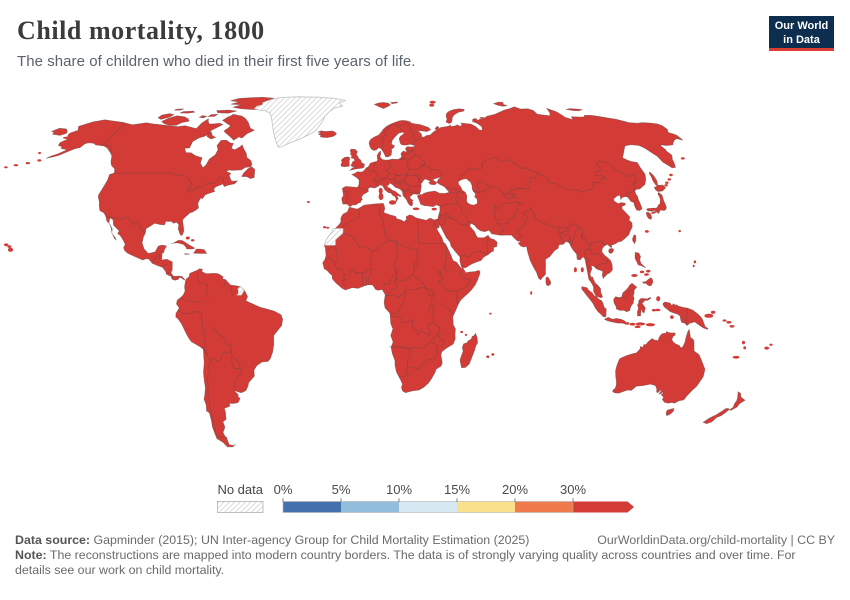  Describe the element at coordinates (457, 489) in the screenshot. I see `svg-text: 15%` at that location.